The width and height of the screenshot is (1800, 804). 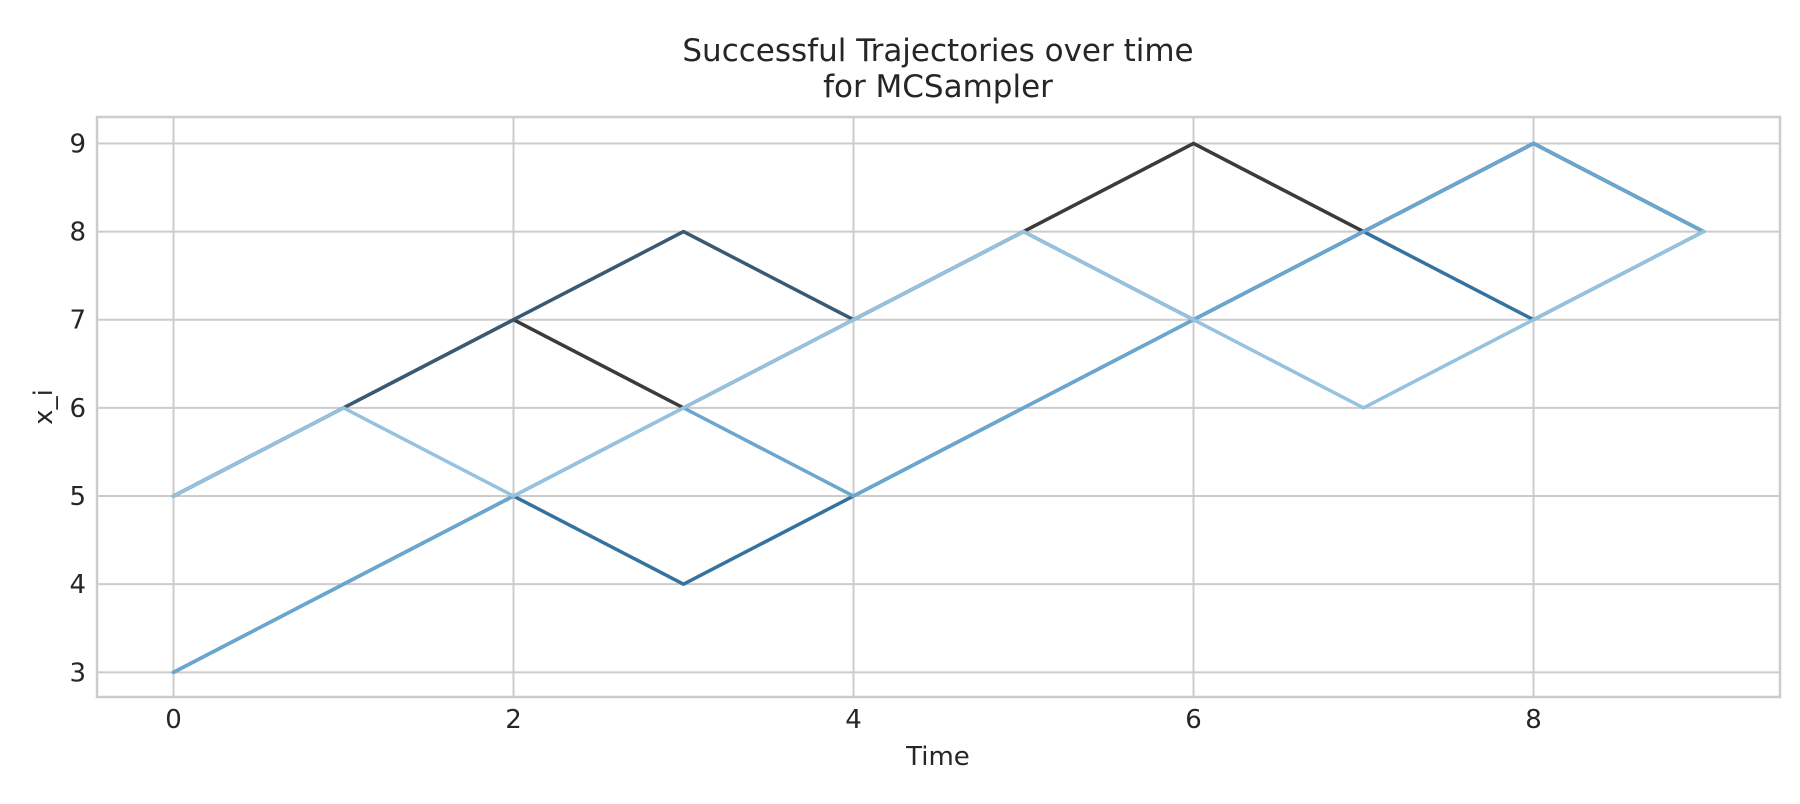 I want to click on x-tick-label: 2, so click(x=513, y=720).